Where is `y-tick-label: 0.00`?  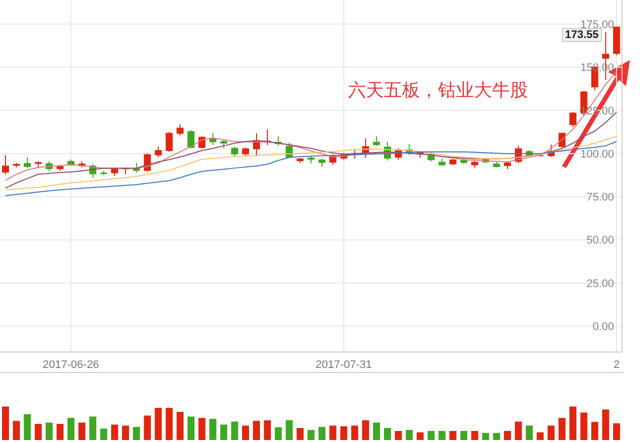 y-tick-label: 0.00 is located at coordinates (603, 327).